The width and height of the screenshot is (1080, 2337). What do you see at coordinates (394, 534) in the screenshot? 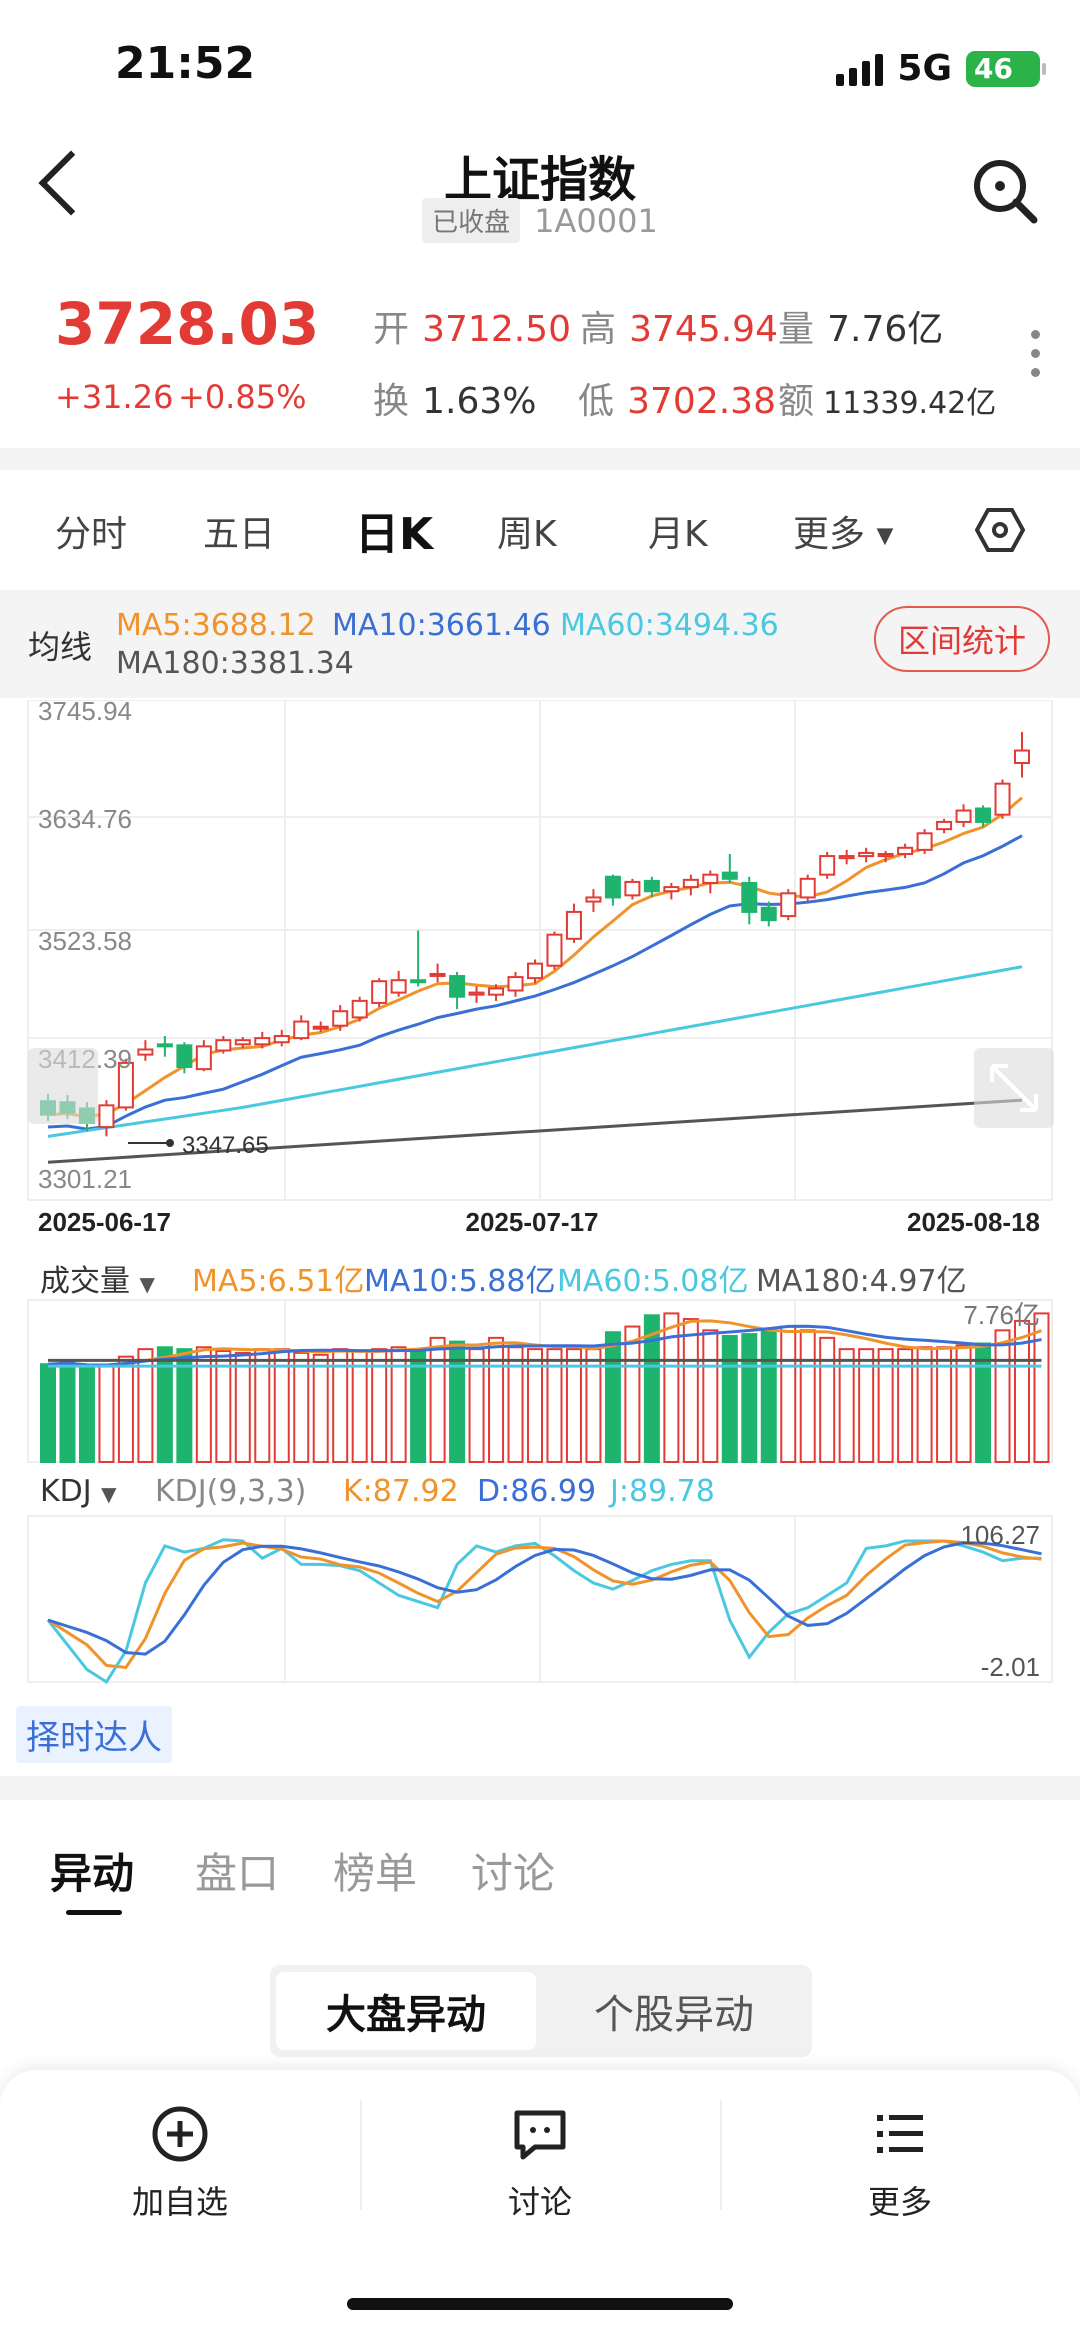
I see `tab-daily-k: 日K` at bounding box center [394, 534].